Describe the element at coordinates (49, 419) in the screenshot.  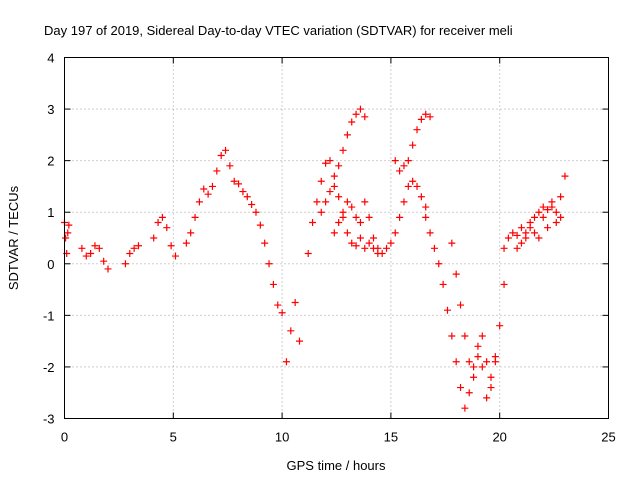
I see `y-tick-label: -3` at that location.